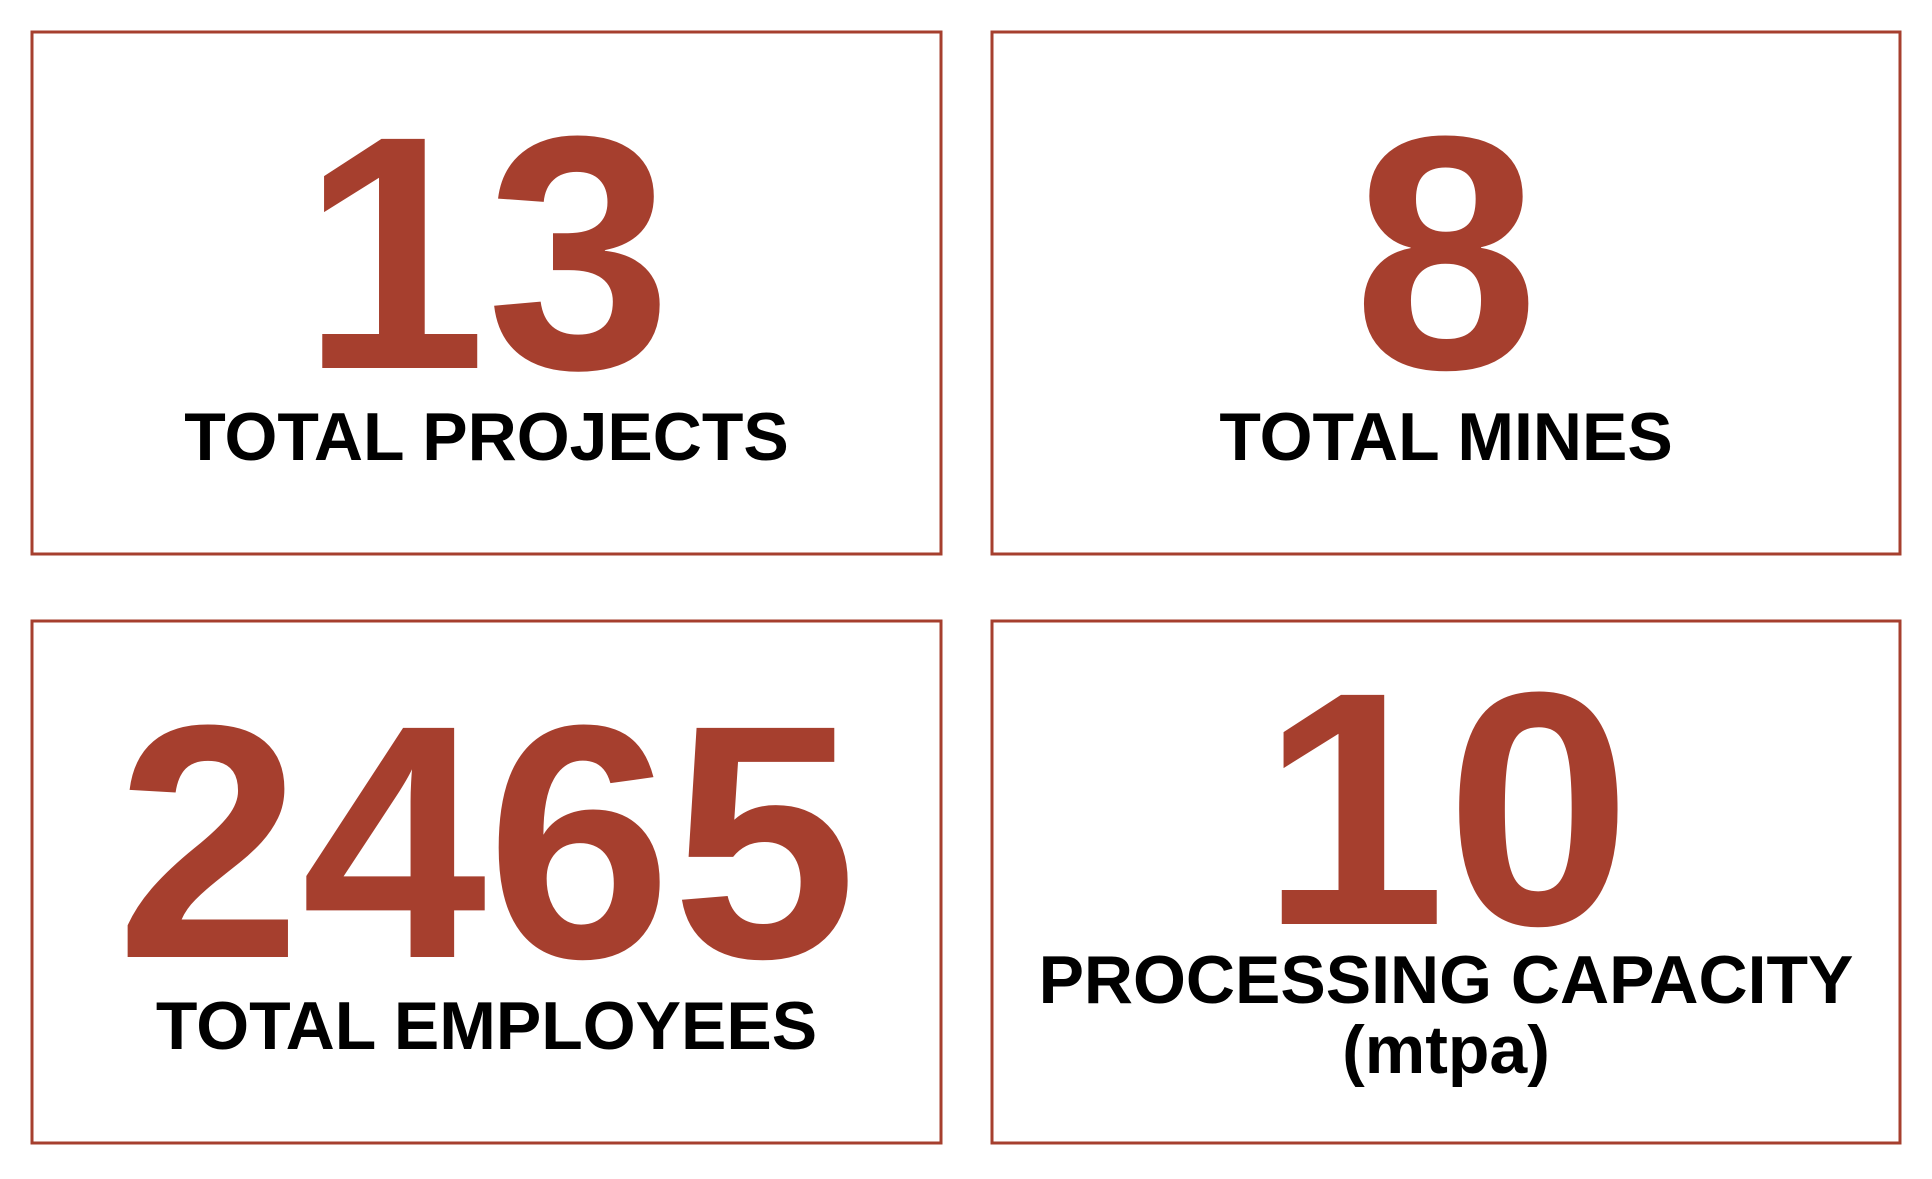 The width and height of the screenshot is (1932, 1179). Describe the element at coordinates (486, 437) in the screenshot. I see `stat-label: TOTAL PROJECTS` at that location.